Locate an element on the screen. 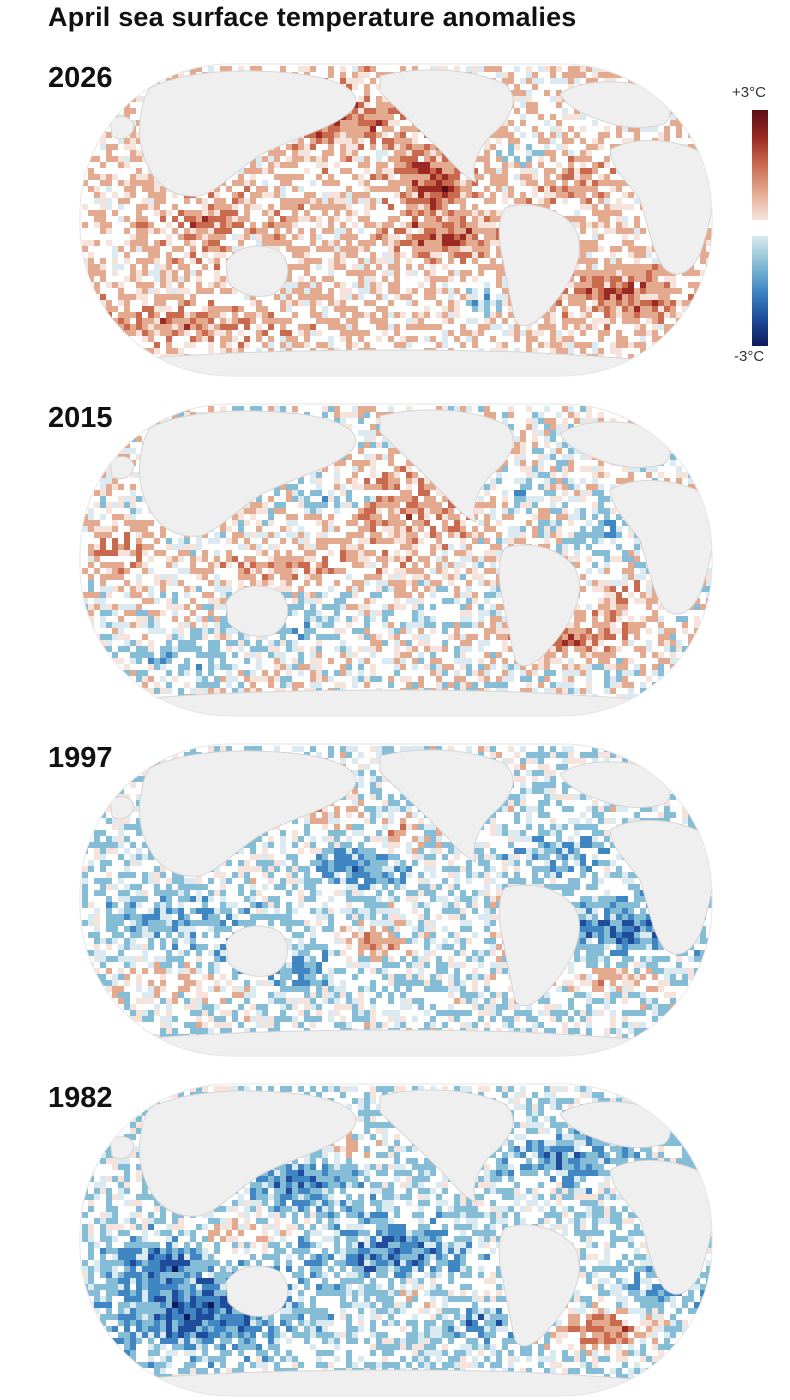 This screenshot has height=1400, width=790. legend-warm-scale is located at coordinates (760, 165).